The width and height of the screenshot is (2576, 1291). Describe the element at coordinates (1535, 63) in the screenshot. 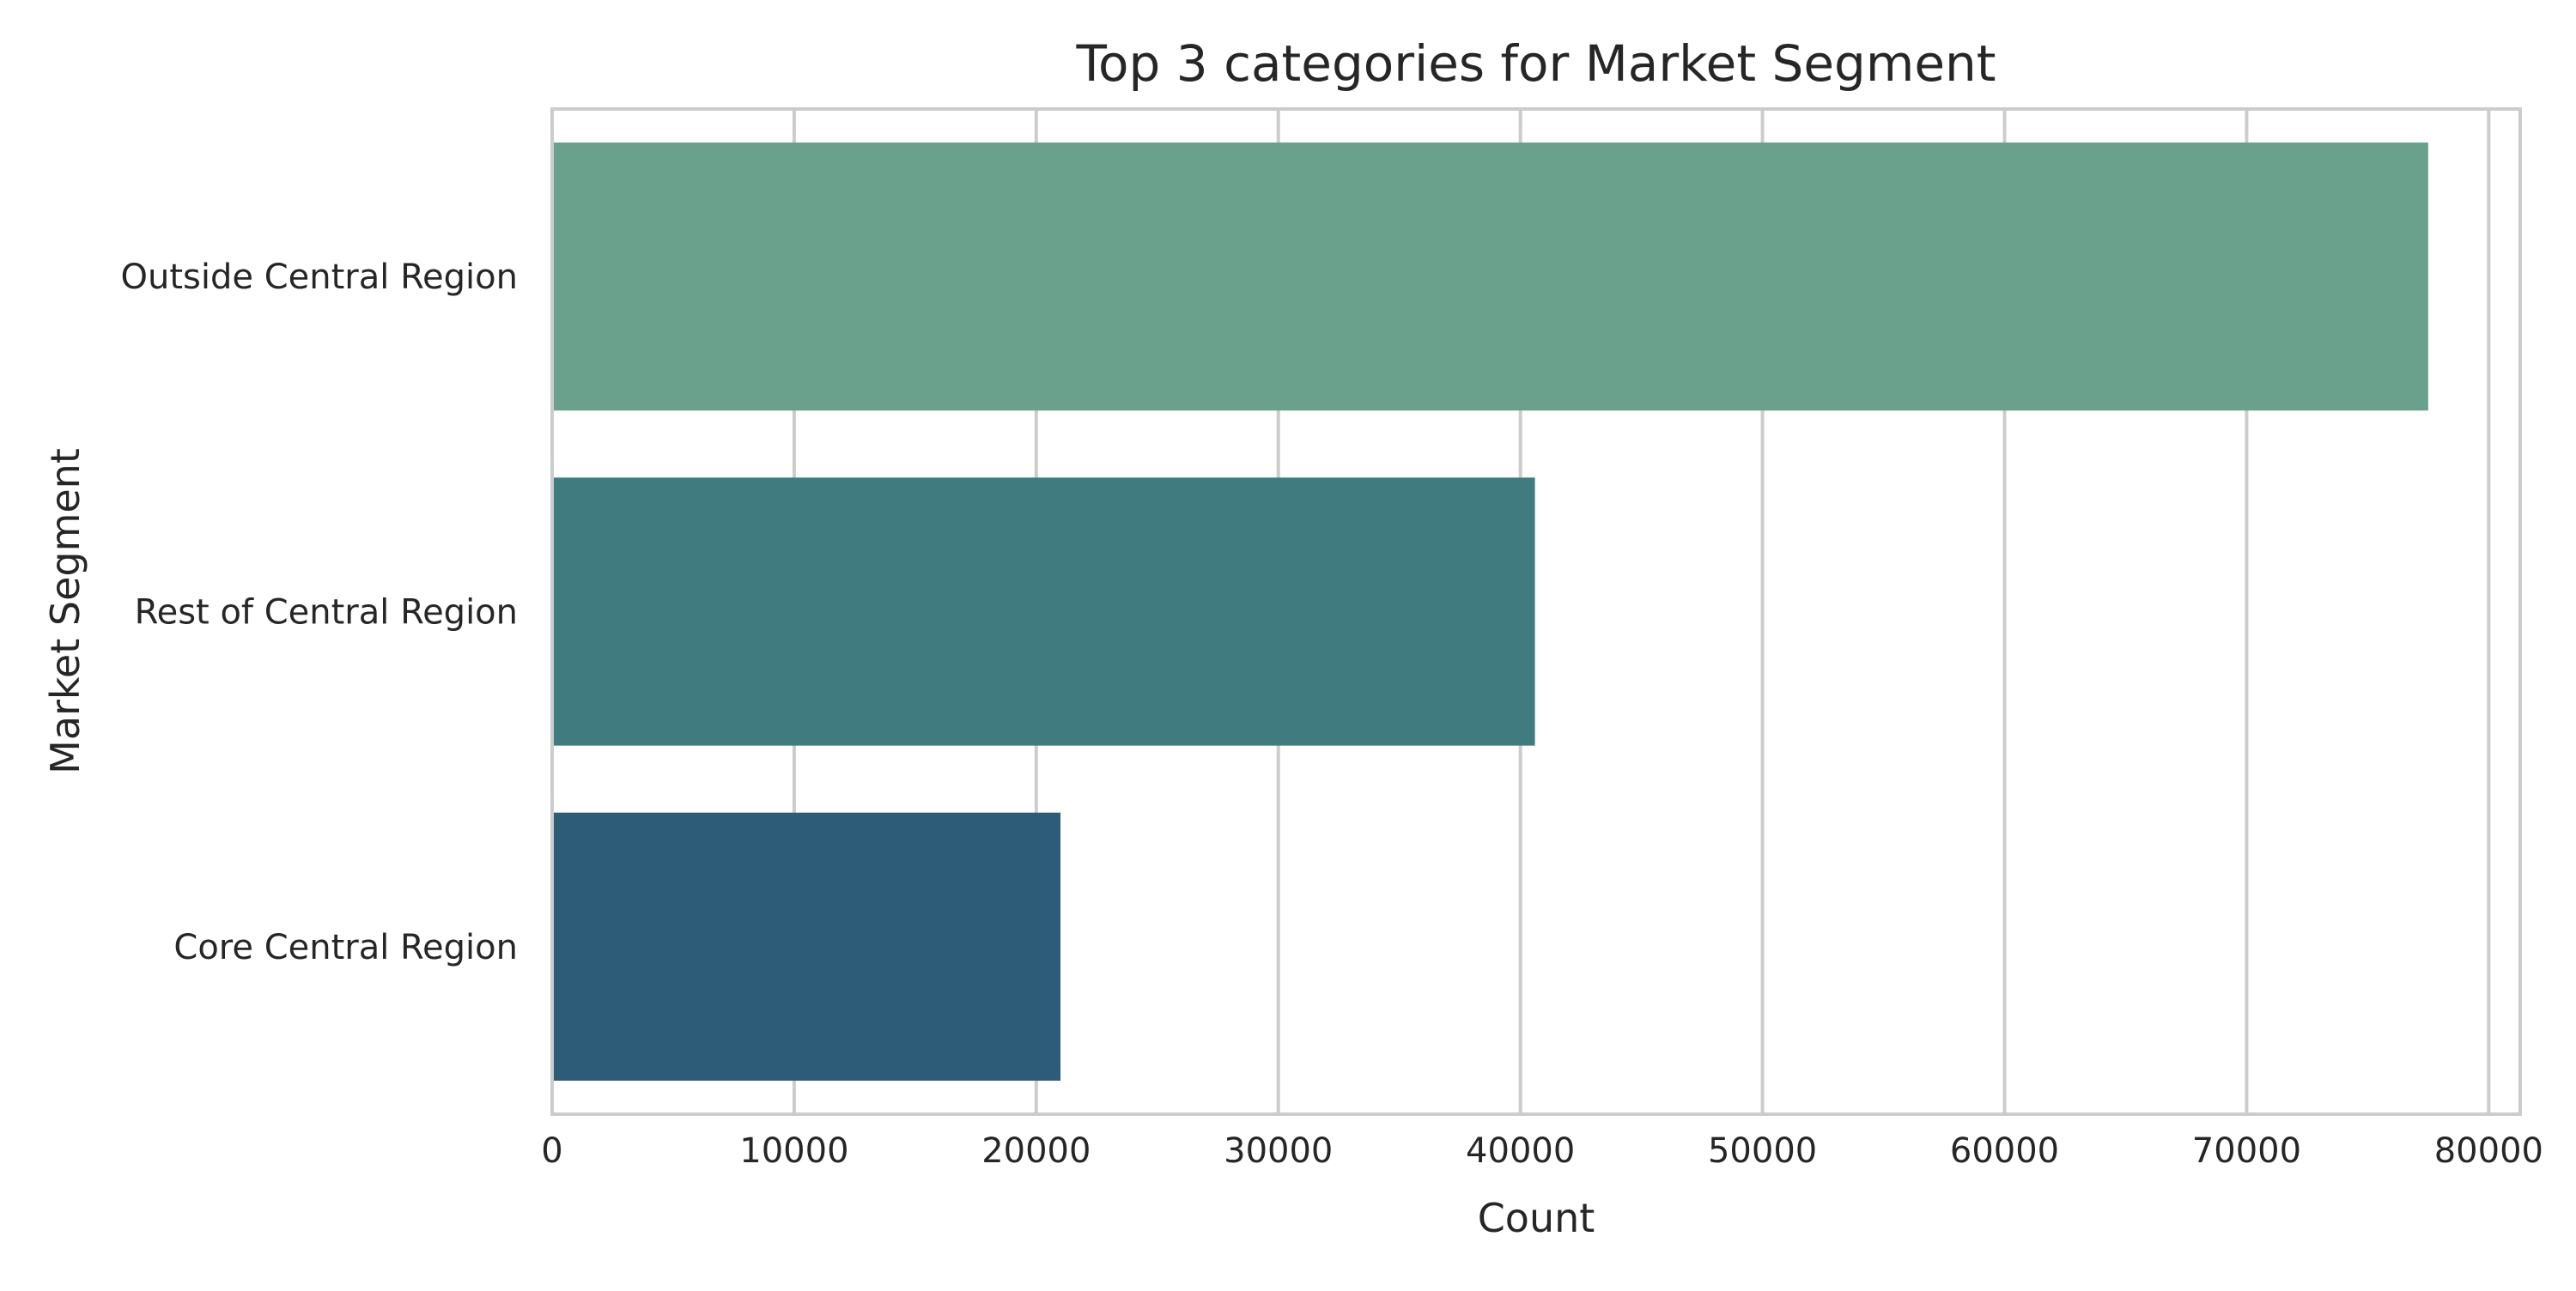

I see `chart-title: Top 3 categories for Market Segment` at that location.